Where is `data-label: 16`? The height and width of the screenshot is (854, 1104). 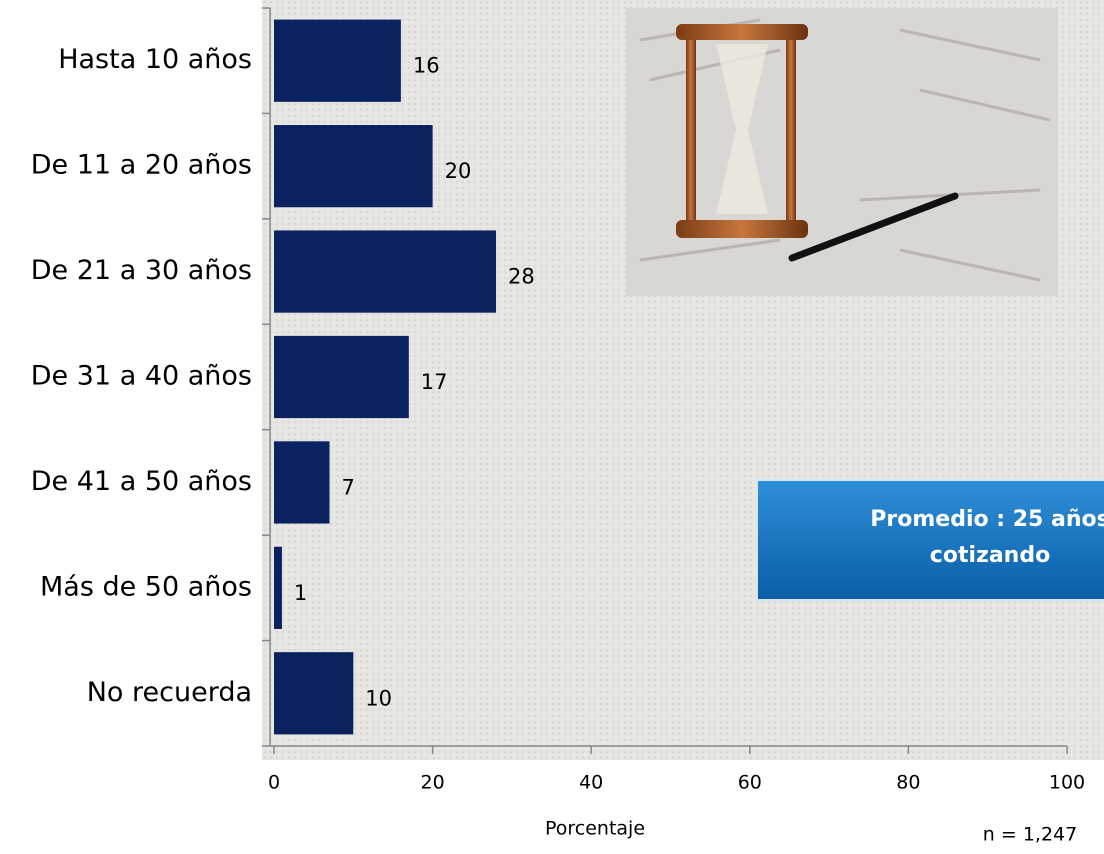 data-label: 16 is located at coordinates (426, 66).